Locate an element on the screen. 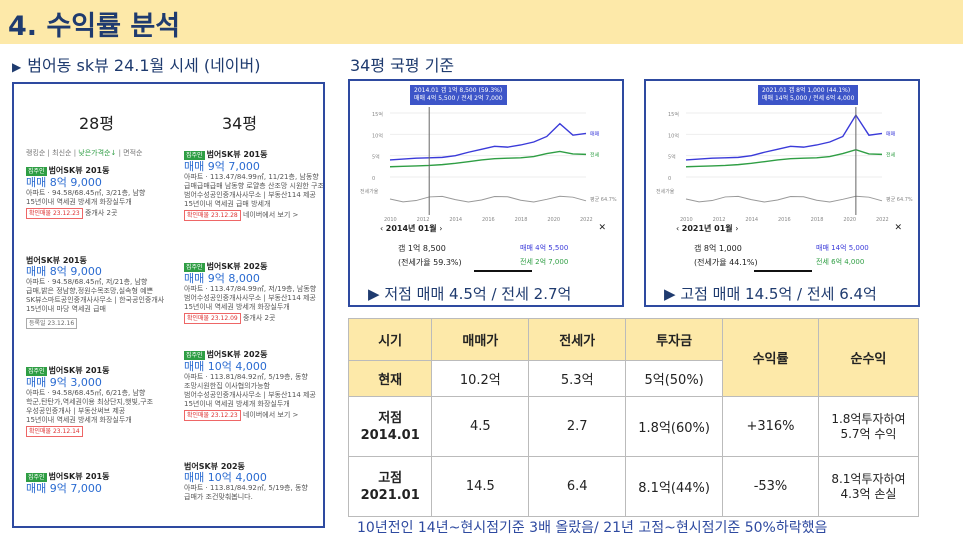  listing-agency: 우성공인중개사 | 부동산써브 제공 is located at coordinates (76, 411).